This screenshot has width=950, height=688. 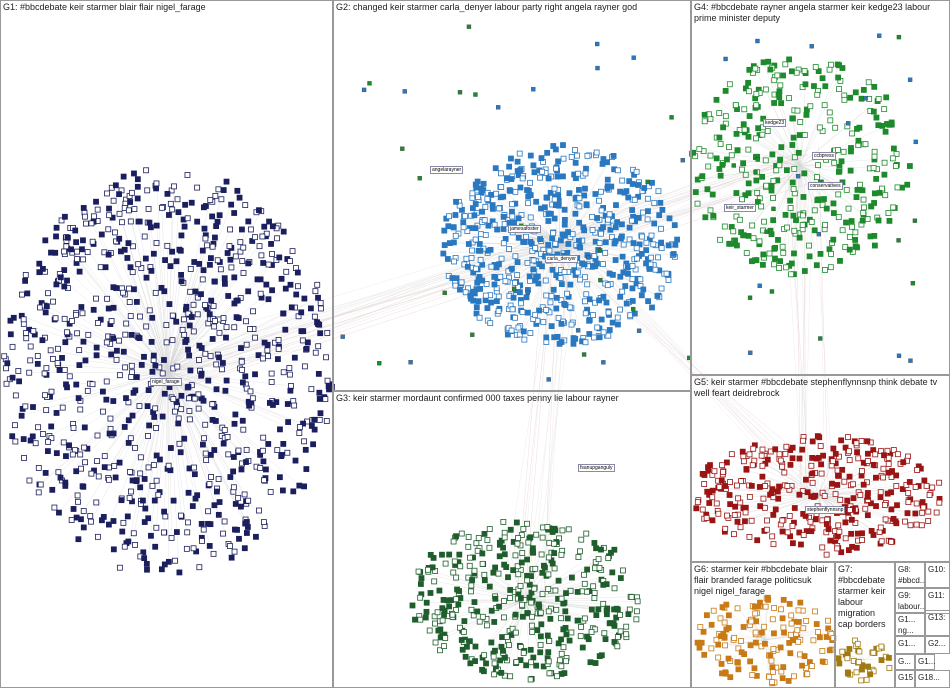 I want to click on node-label: ccbpress, so click(x=824, y=156).